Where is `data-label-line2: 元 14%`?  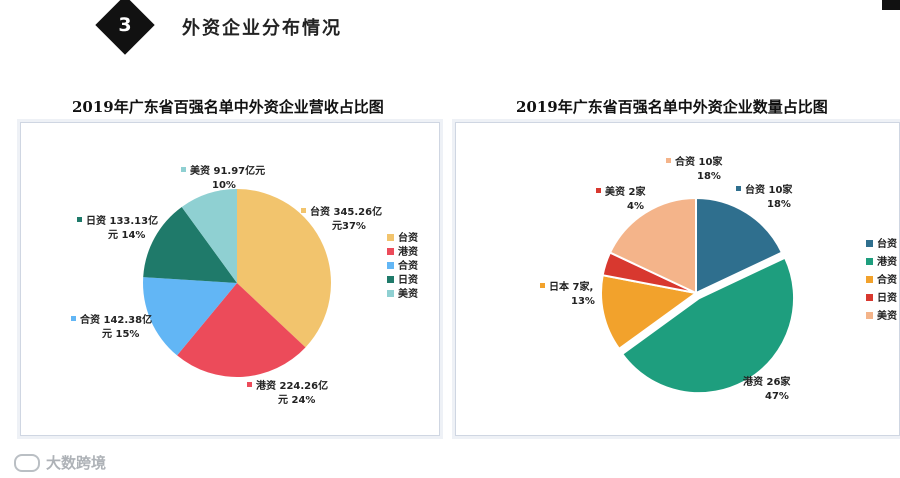
data-label-line2: 元 14% is located at coordinates (126, 235).